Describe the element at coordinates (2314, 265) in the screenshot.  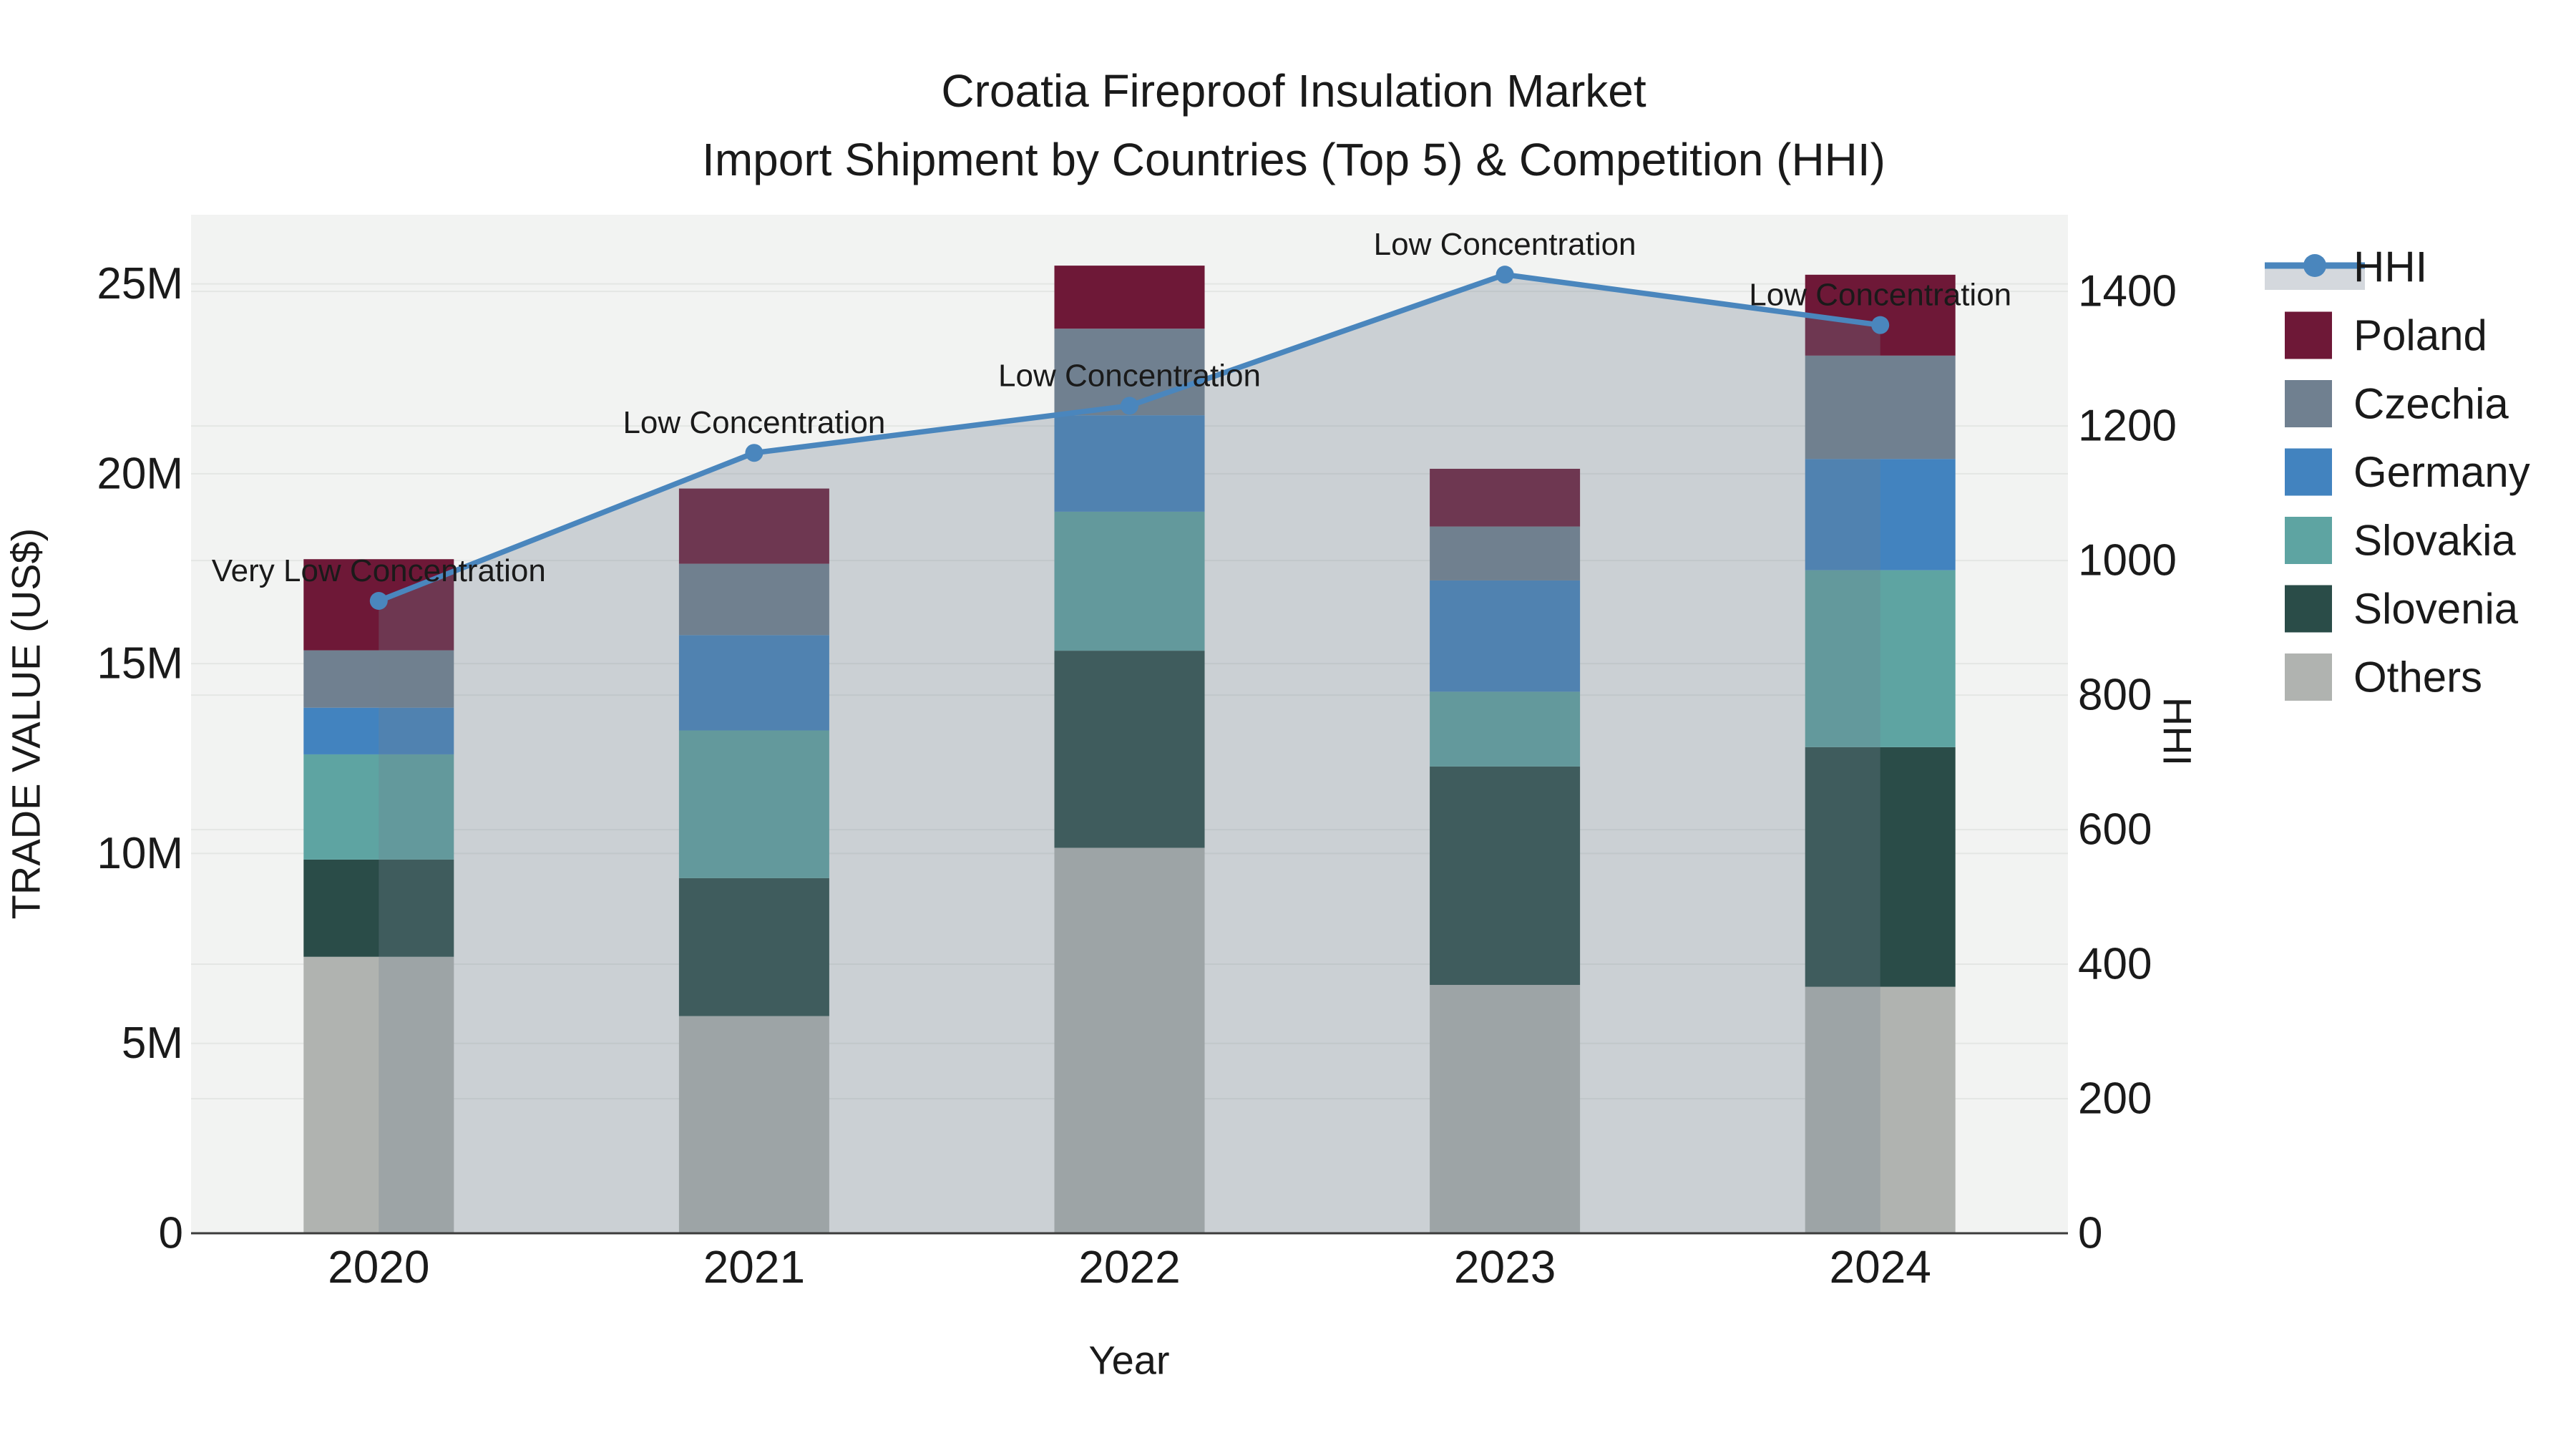
I see `hhi-marker-legend-icon` at that location.